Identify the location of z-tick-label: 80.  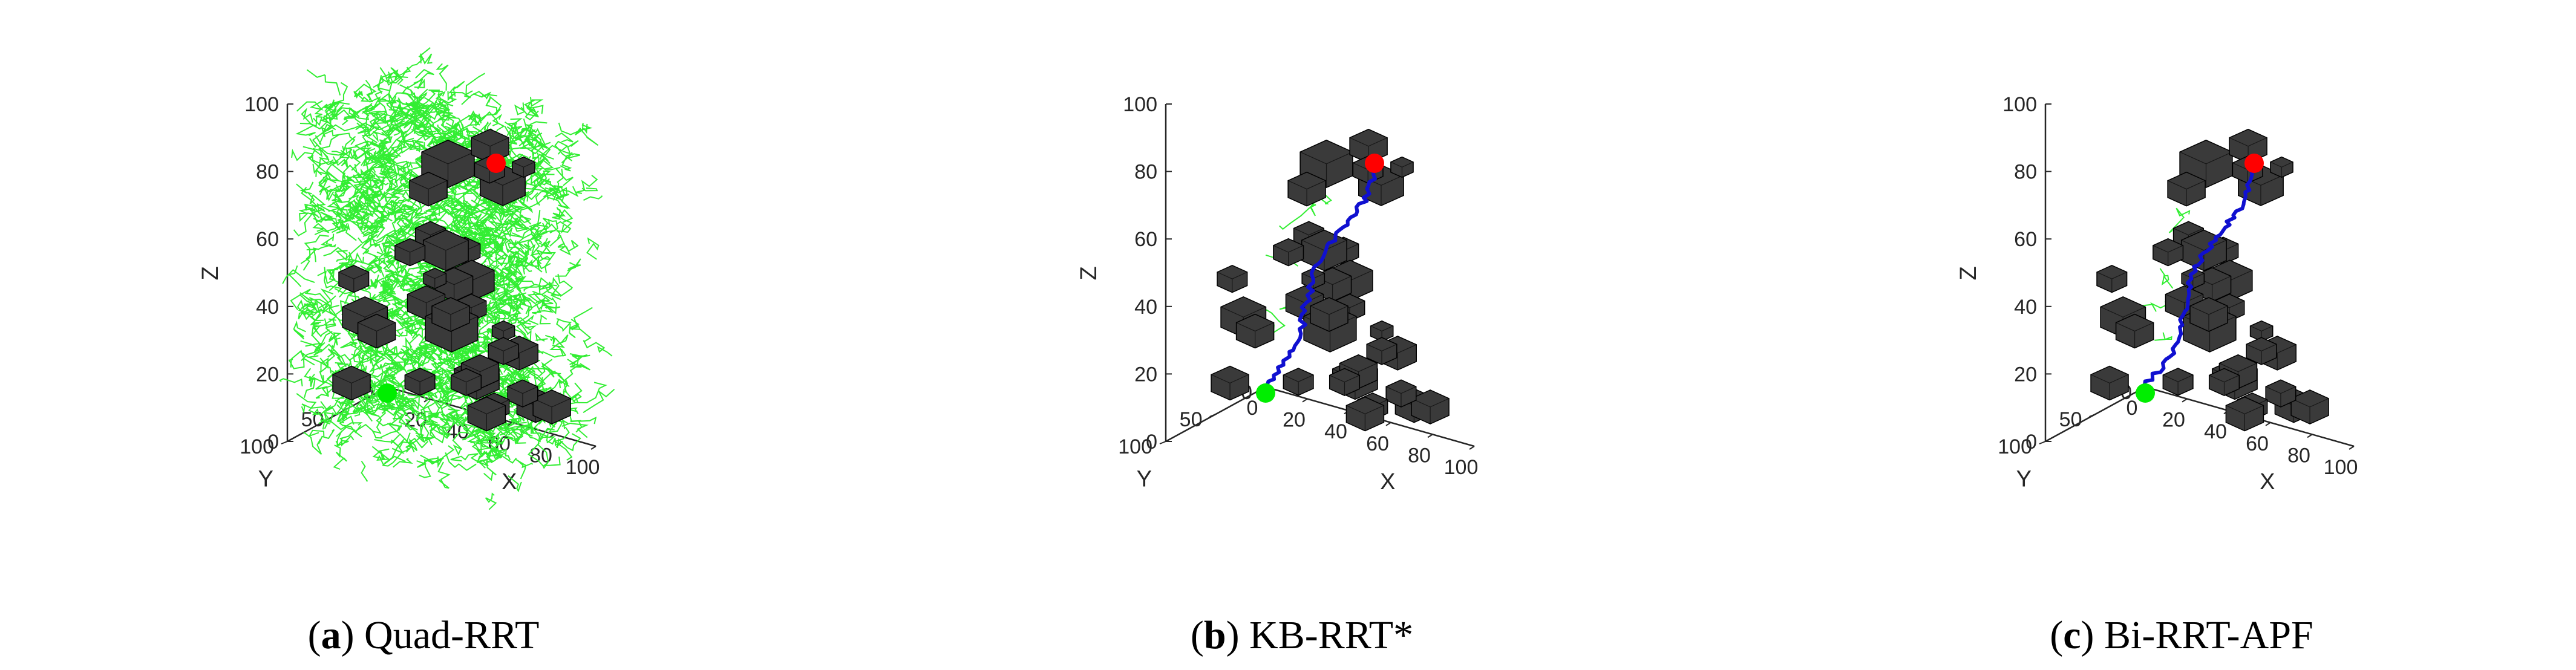
(1145, 173).